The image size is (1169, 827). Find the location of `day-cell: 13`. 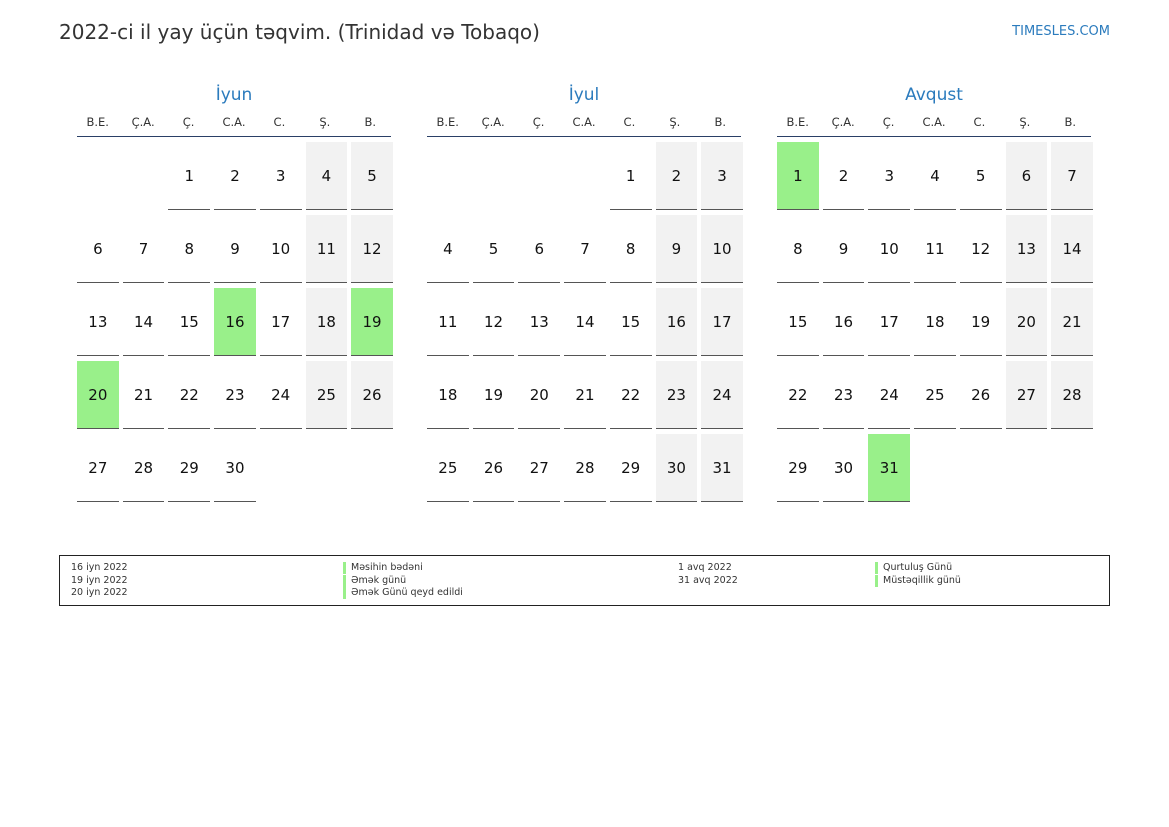

day-cell: 13 is located at coordinates (539, 322).